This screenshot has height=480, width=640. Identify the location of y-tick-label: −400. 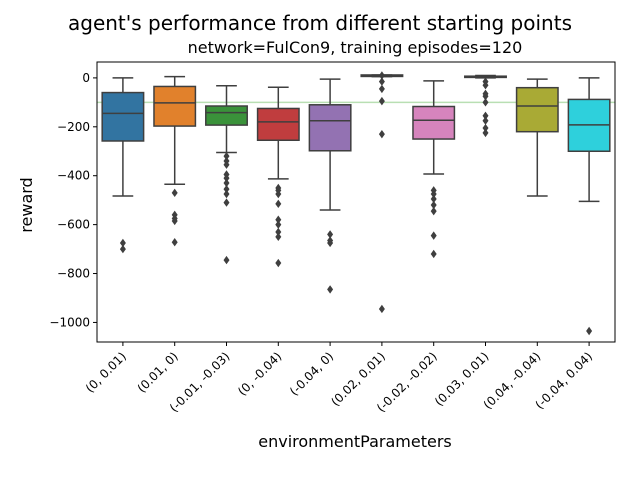
(73, 176).